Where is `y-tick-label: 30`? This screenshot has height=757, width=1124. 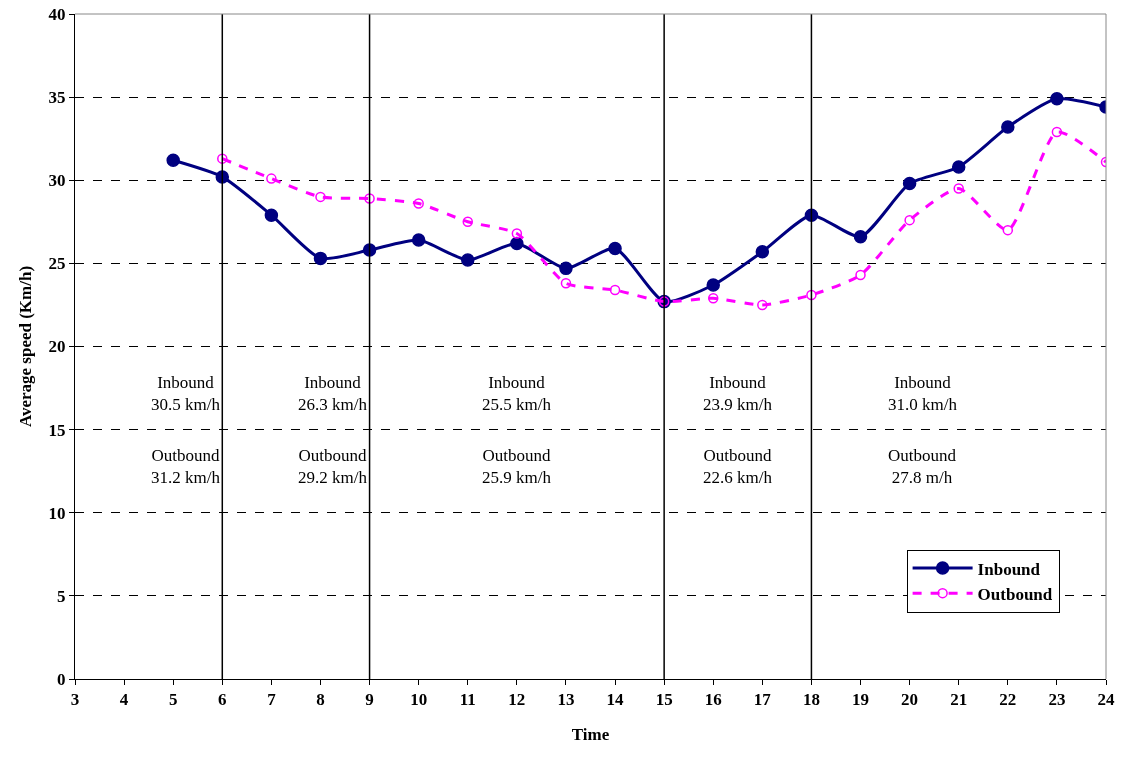 y-tick-label: 30 is located at coordinates (57, 181).